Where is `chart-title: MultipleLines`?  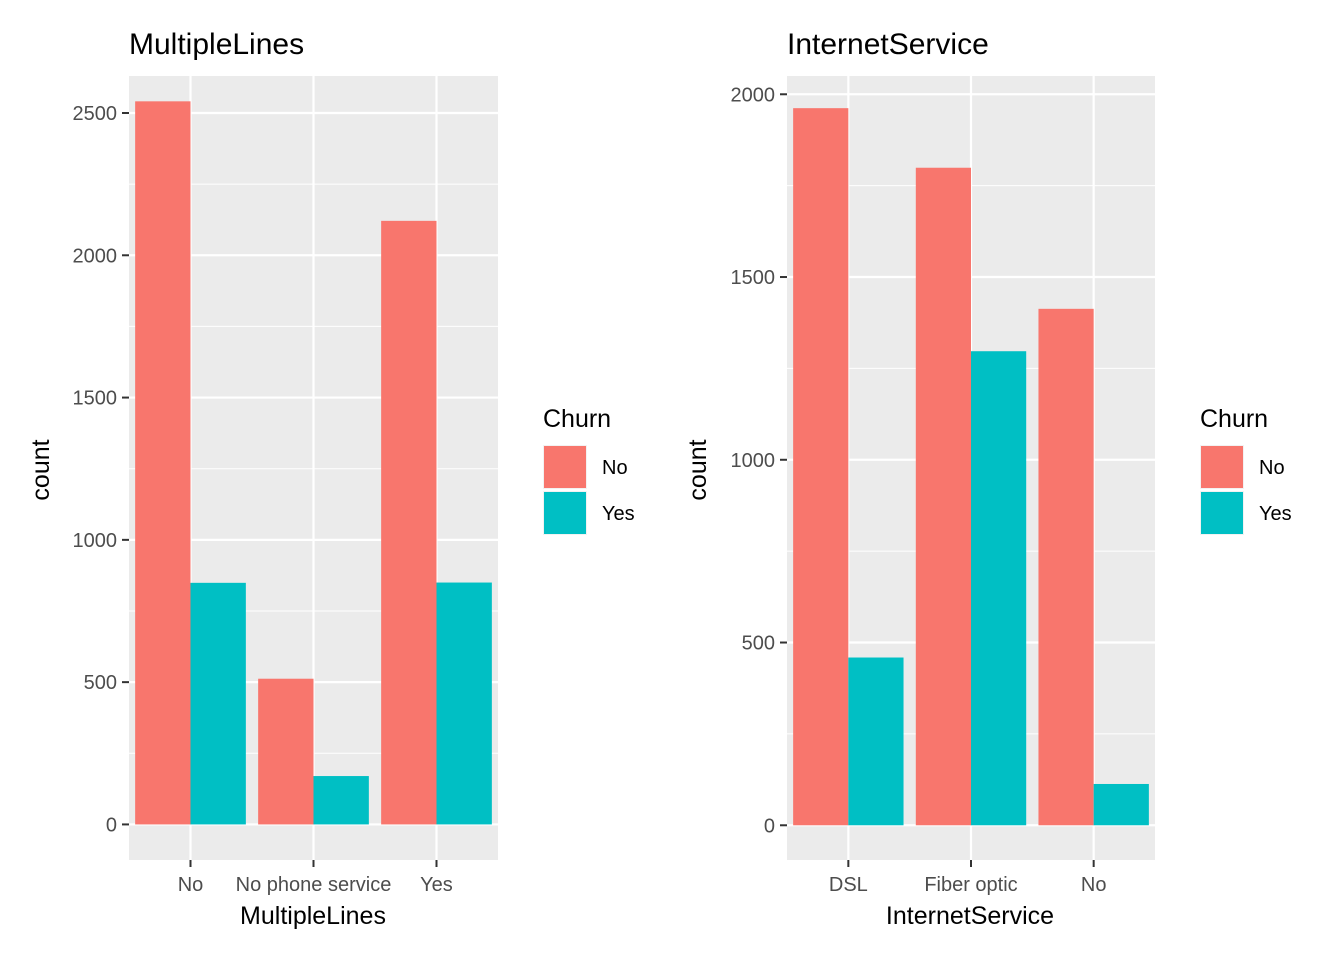 chart-title: MultipleLines is located at coordinates (216, 44).